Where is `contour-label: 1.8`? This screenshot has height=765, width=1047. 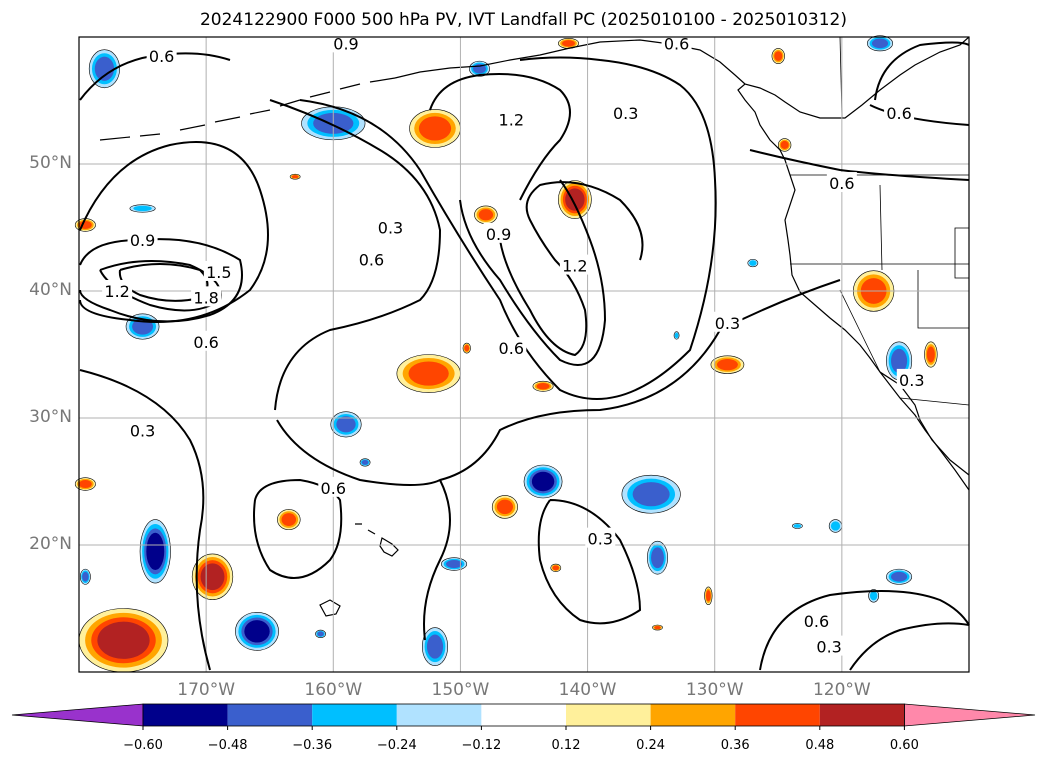 contour-label: 1.8 is located at coordinates (205, 297).